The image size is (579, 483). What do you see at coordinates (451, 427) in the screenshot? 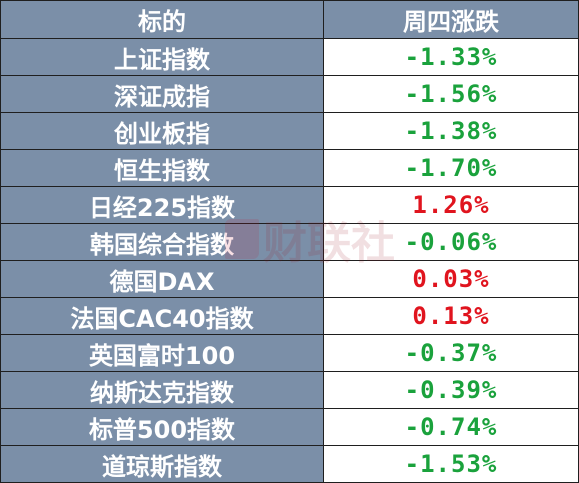
I see `index-change: -0.74%` at bounding box center [451, 427].